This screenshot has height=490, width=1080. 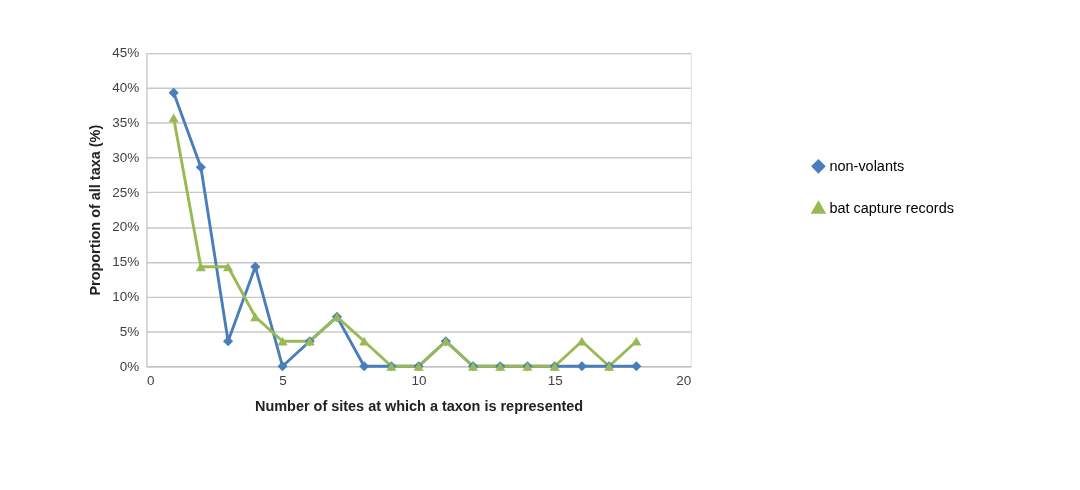 What do you see at coordinates (126, 53) in the screenshot?
I see `y-tick-label: 45%` at bounding box center [126, 53].